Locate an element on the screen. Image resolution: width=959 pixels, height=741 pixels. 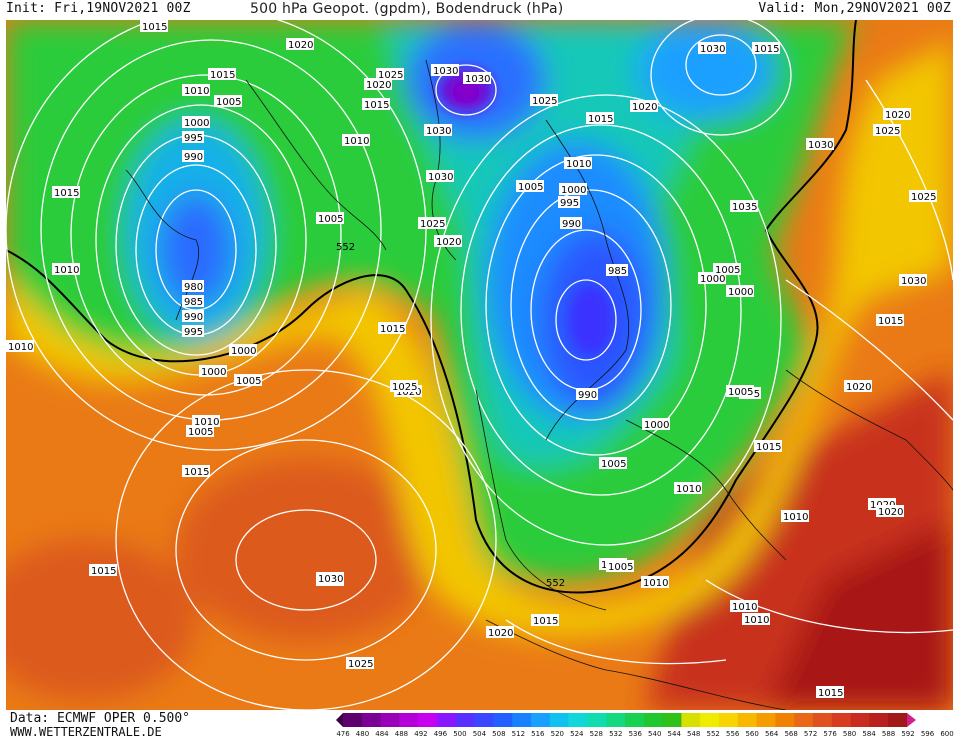
legend-tick-label: 596 is located at coordinates (927, 734).